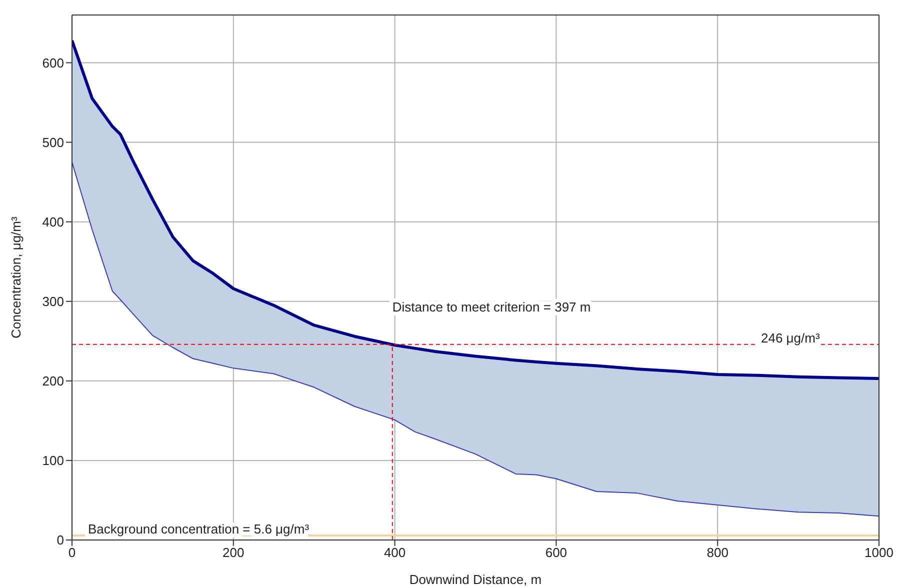 The image size is (898, 587). I want to click on x-tick-label: 200, so click(233, 552).